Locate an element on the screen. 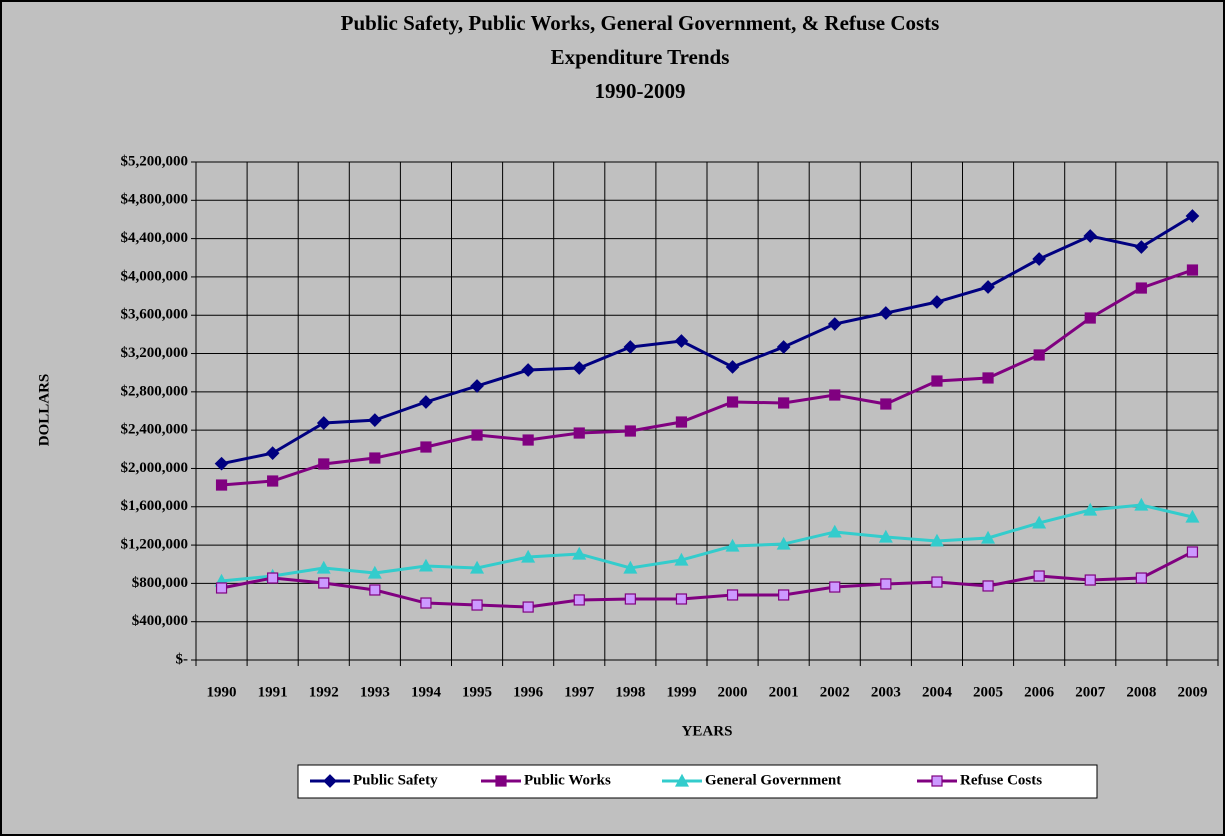 The width and height of the screenshot is (1225, 836). legend-label: General Government is located at coordinates (773, 780).